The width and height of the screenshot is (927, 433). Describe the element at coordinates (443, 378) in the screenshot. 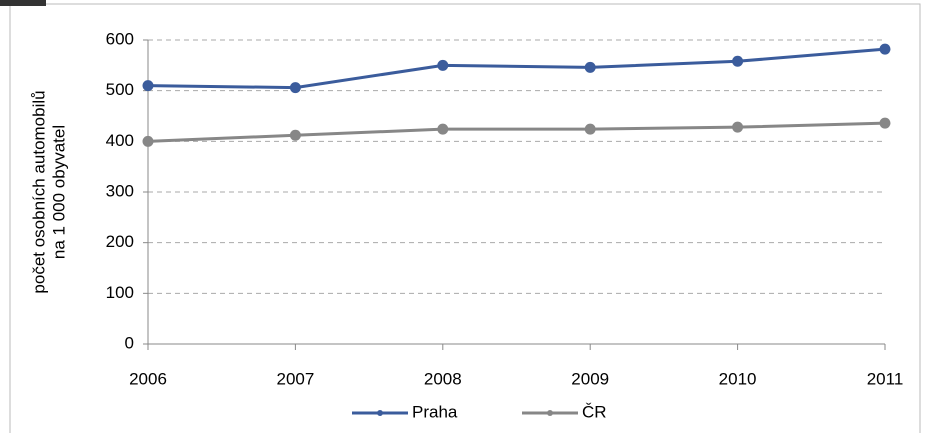

I see `x-tick-label: 2008` at that location.